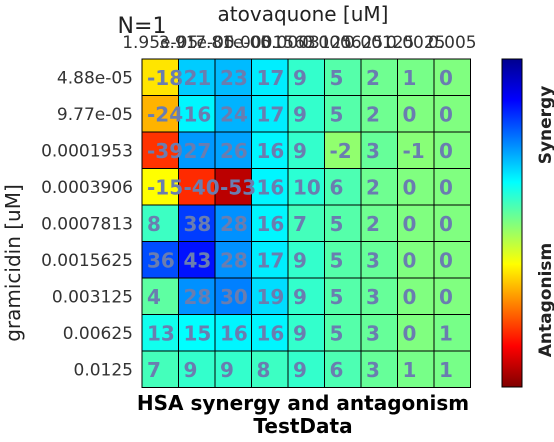  What do you see at coordinates (234, 115) in the screenshot?
I see `heatmap-cell-value: 24` at bounding box center [234, 115].